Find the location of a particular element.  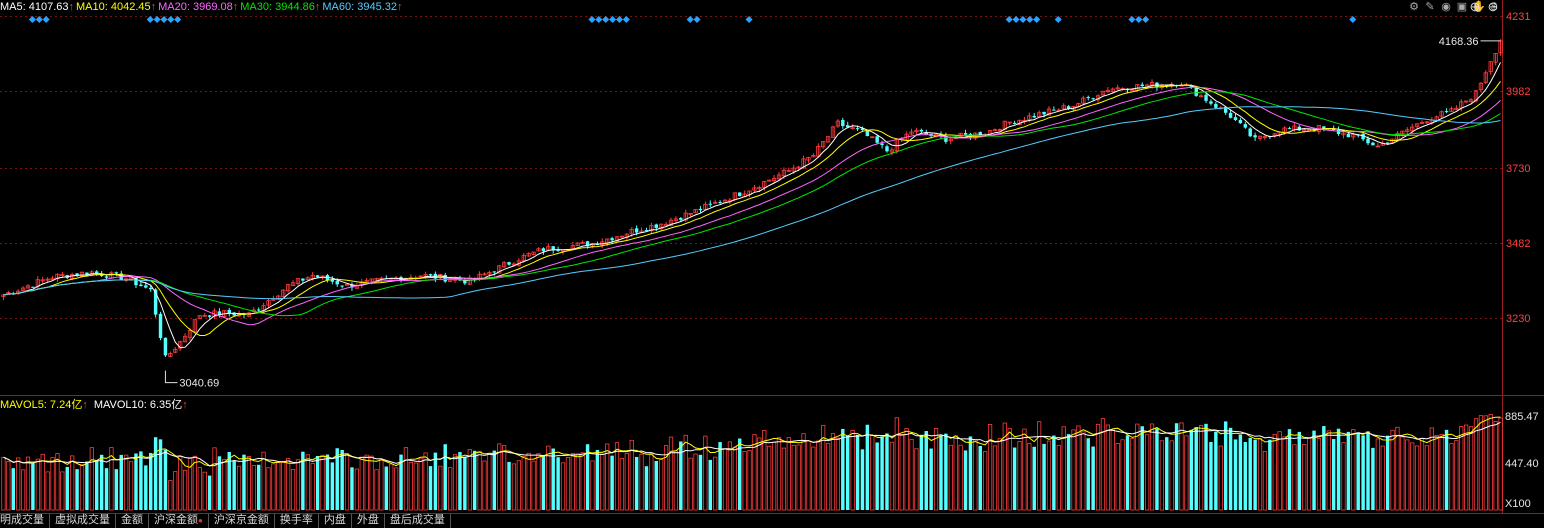

zoom-out-icon: ⊖ is located at coordinates (1493, 7).